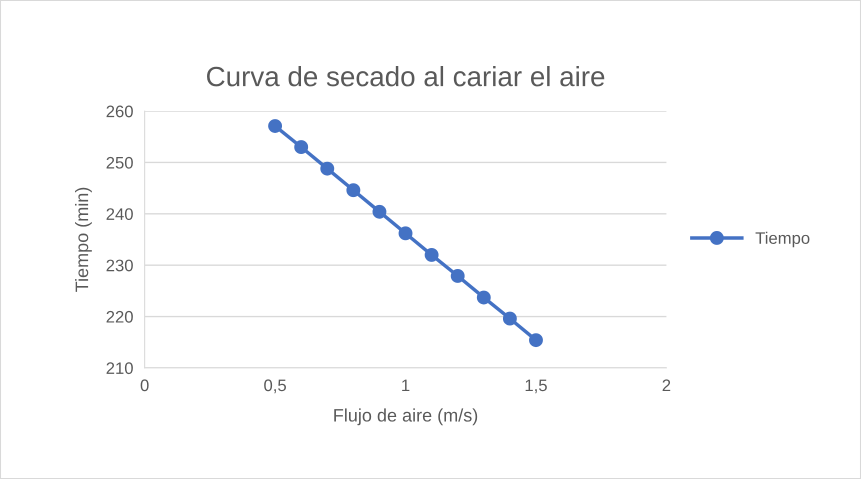 The height and width of the screenshot is (479, 861). What do you see at coordinates (119, 266) in the screenshot?
I see `y-tick-label: 230` at bounding box center [119, 266].